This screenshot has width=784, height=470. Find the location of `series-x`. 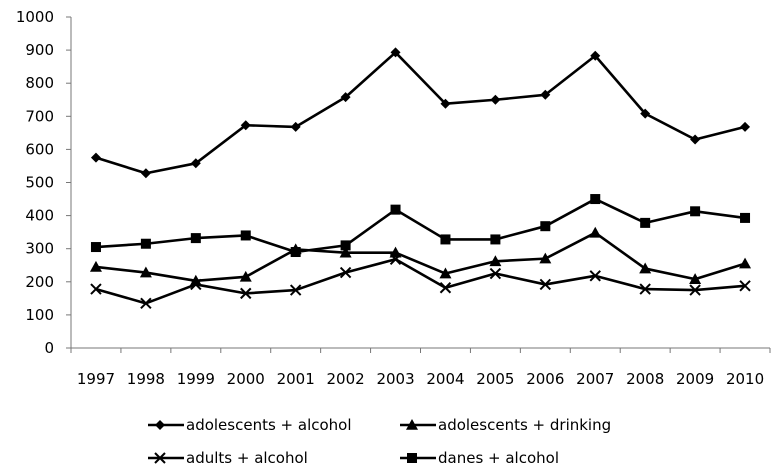

series-x is located at coordinates (420, 281).